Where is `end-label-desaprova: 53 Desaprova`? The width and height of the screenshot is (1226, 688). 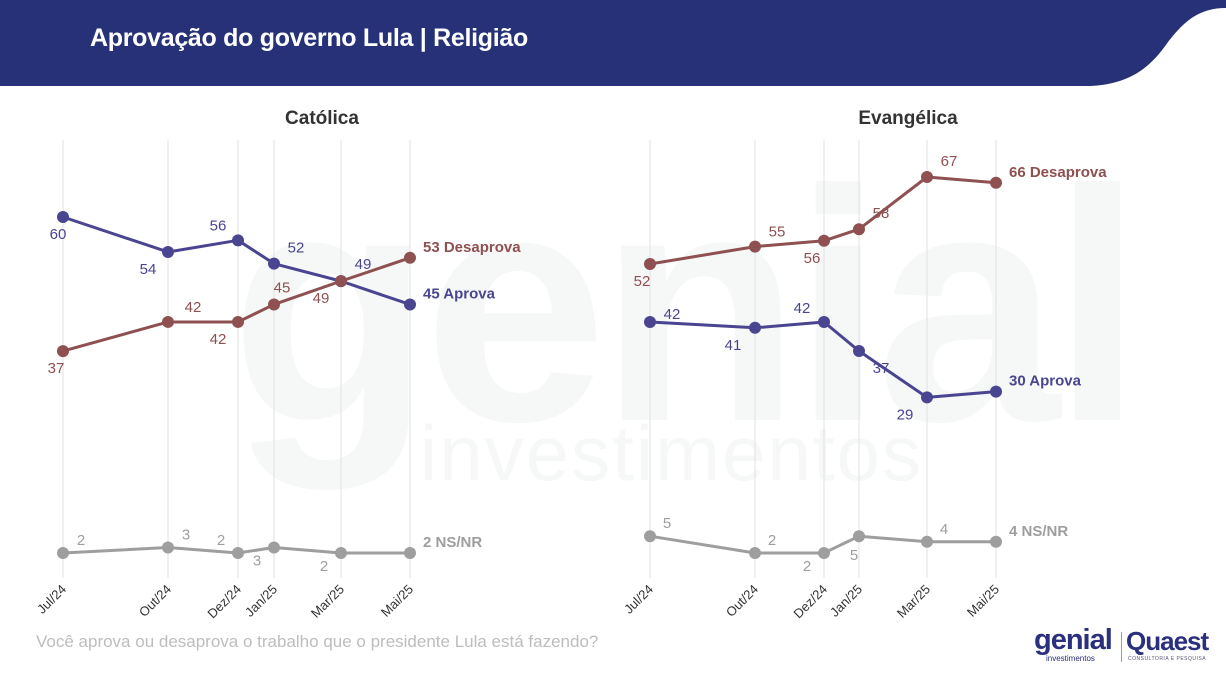
end-label-desaprova: 53 Desaprova is located at coordinates (472, 247).